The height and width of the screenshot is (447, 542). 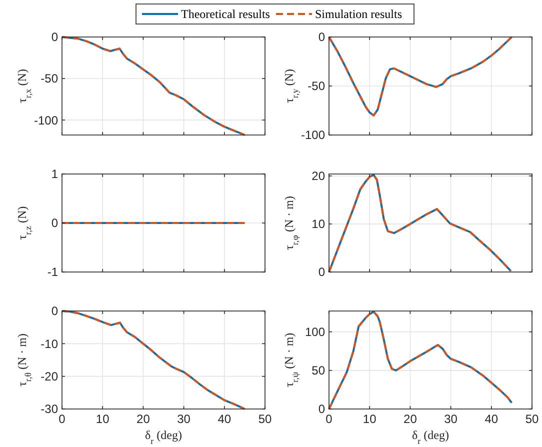 What do you see at coordinates (49, 343) in the screenshot?
I see `y-tick-label: -10` at bounding box center [49, 343].